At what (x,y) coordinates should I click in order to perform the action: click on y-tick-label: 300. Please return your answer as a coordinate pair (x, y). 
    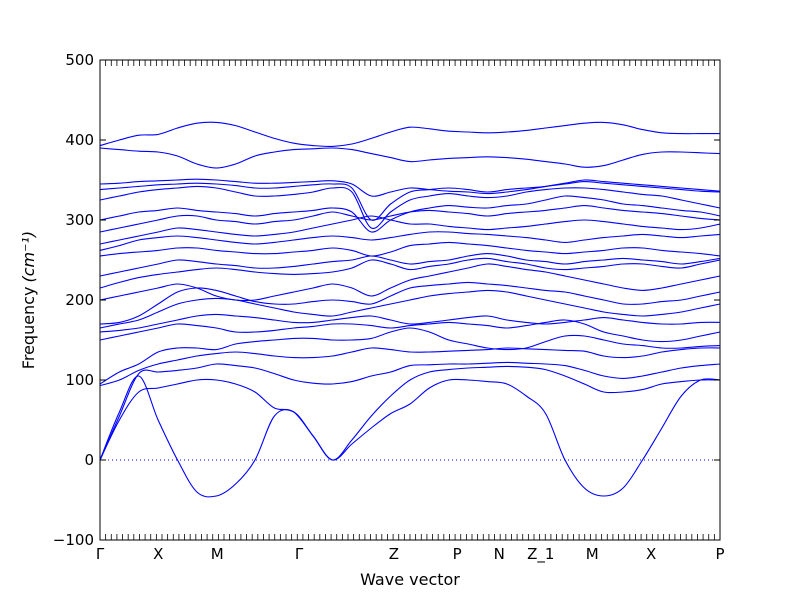
    Looking at the image, I should click on (79, 220).